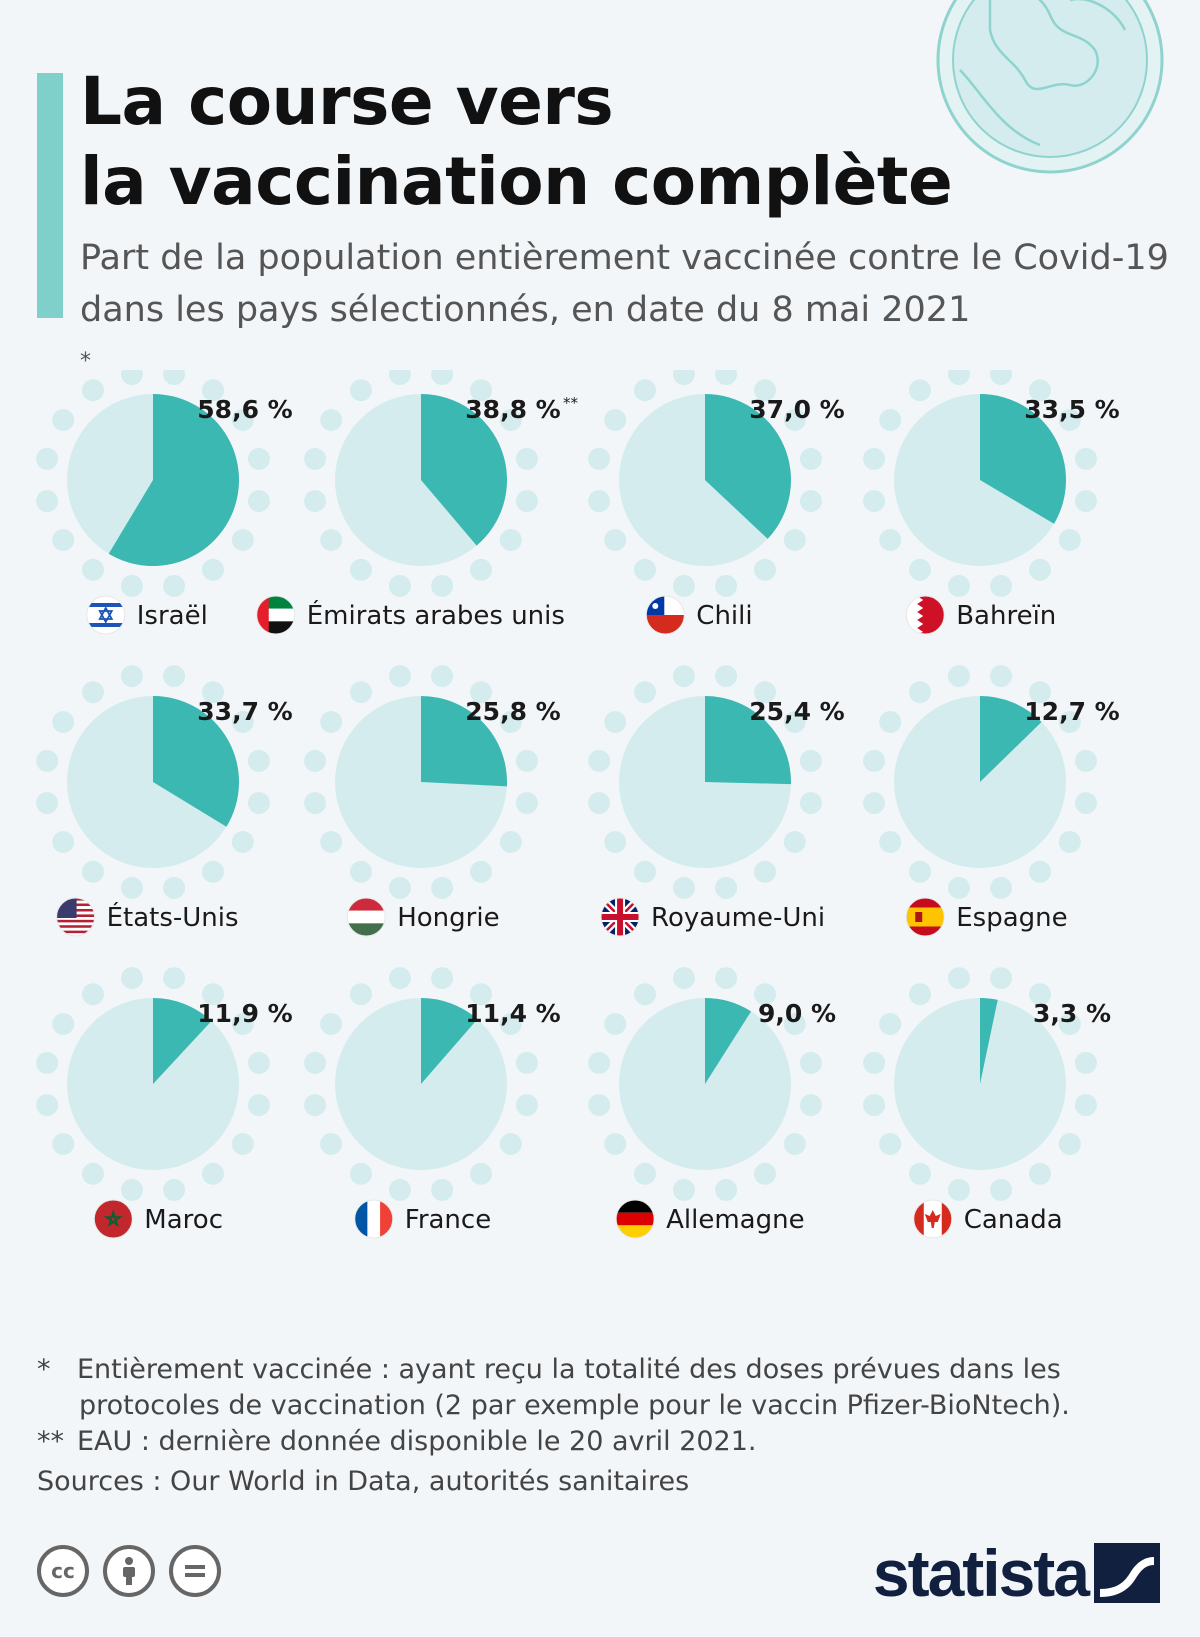  Describe the element at coordinates (512, 409) in the screenshot. I see `value-label: 38,8 %` at that location.